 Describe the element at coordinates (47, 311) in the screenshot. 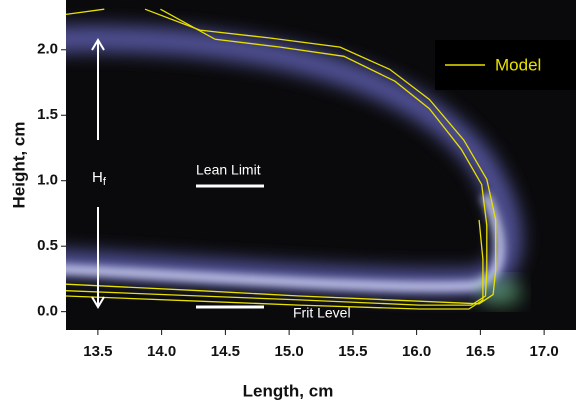

I see `y-tick-label: 0.0` at that location.